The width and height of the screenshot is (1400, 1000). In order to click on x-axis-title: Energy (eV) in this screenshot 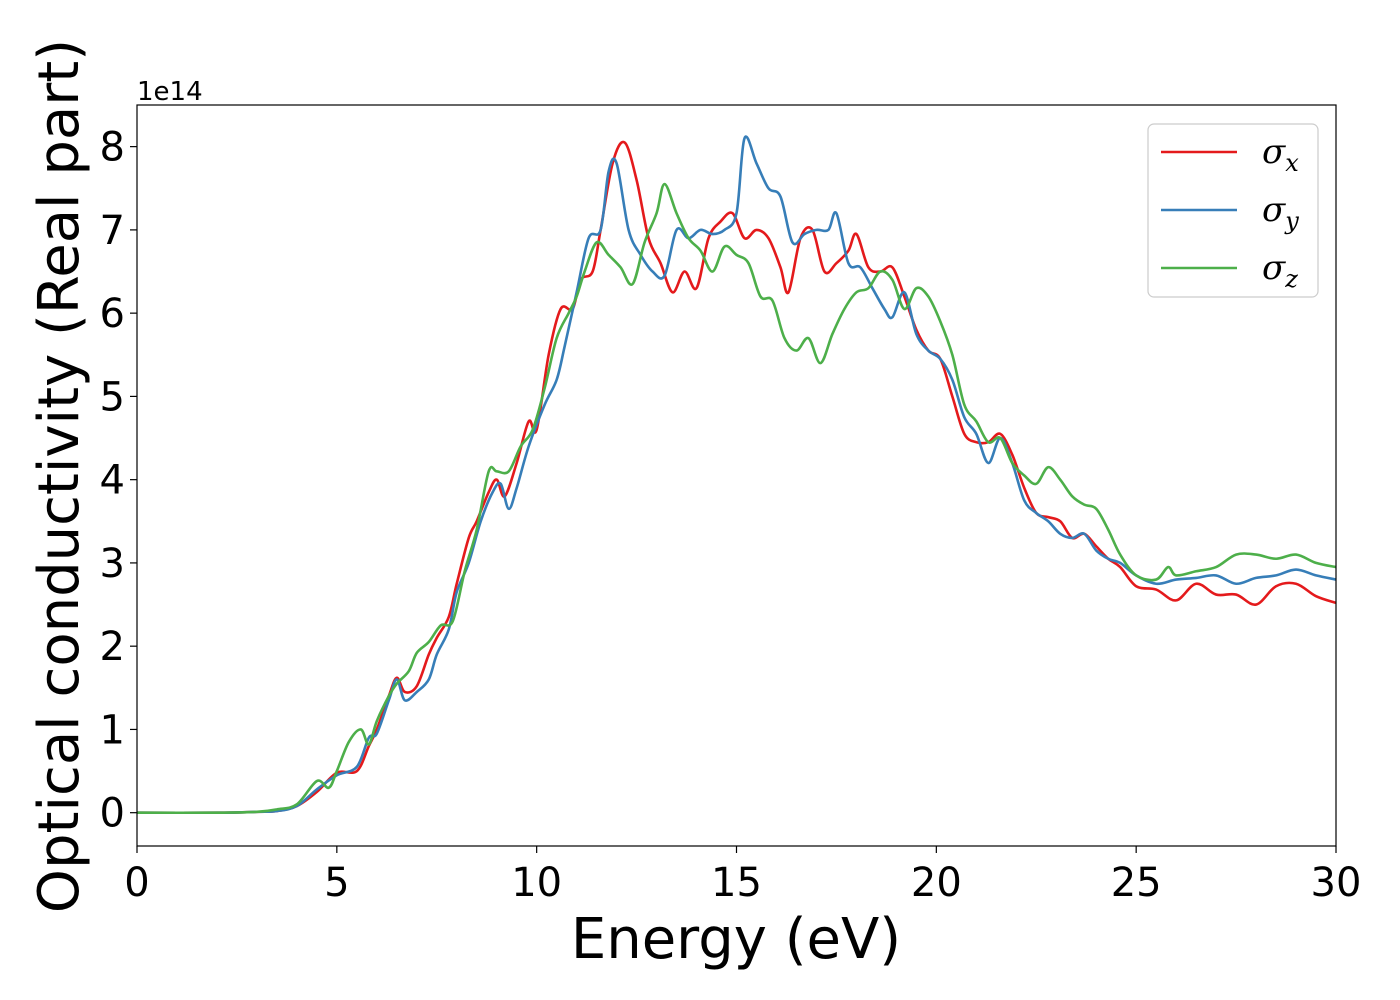, I will do `click(736, 939)`.